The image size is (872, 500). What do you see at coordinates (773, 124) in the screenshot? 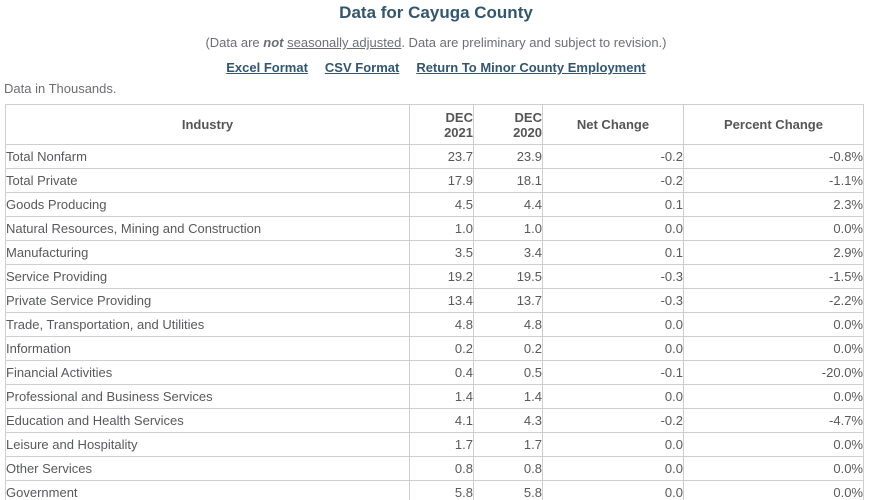
I see `column-header-percent-change: Percent Change` at bounding box center [773, 124].